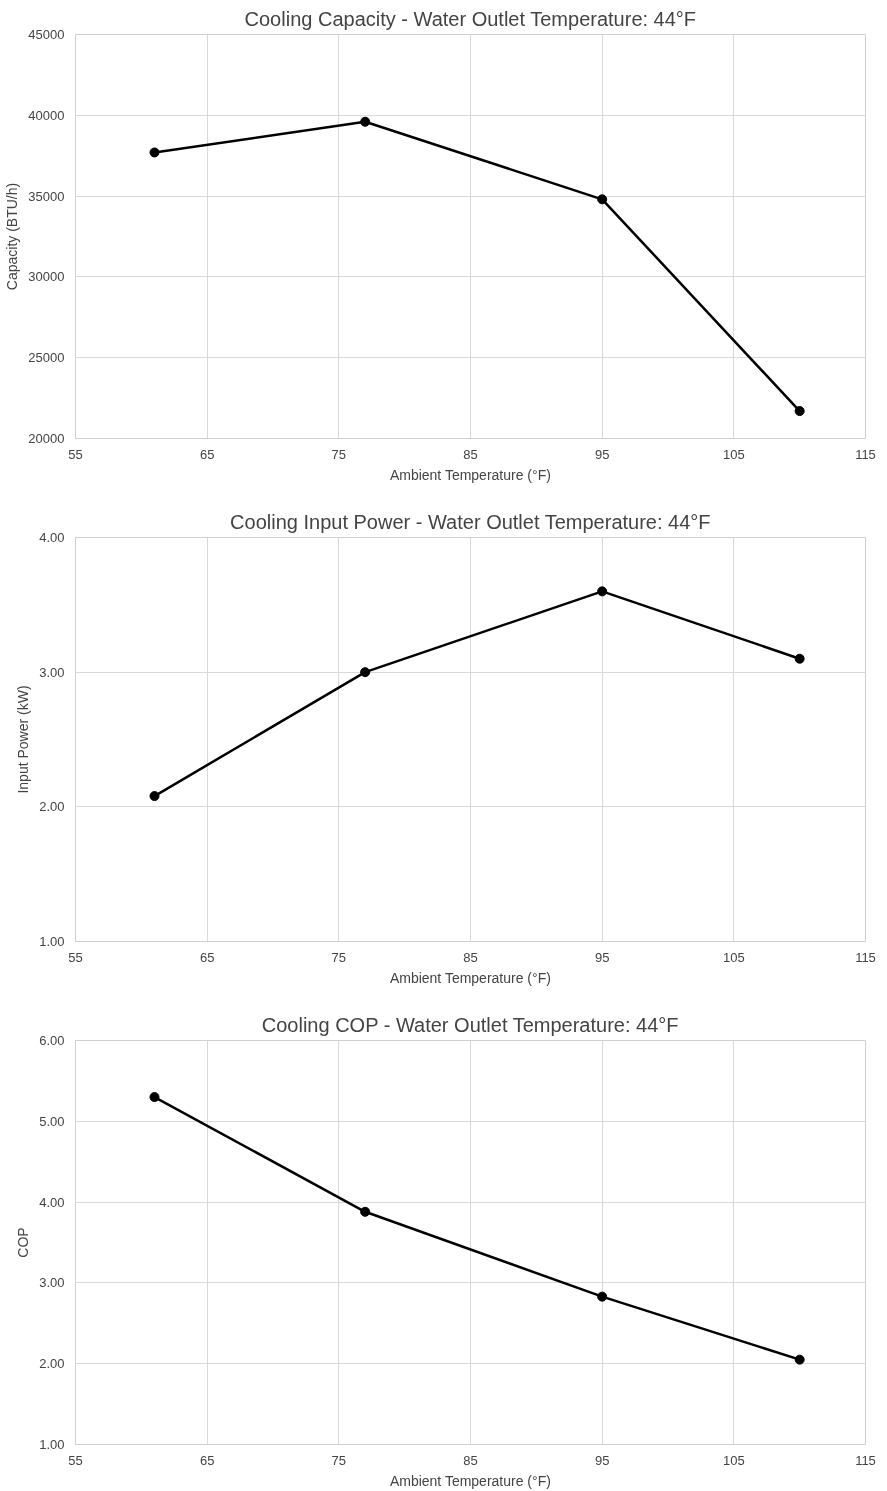  Describe the element at coordinates (470, 18) in the screenshot. I see `chart-title: Cooling Capacity - Water Outlet Temperature: 44°F` at that location.